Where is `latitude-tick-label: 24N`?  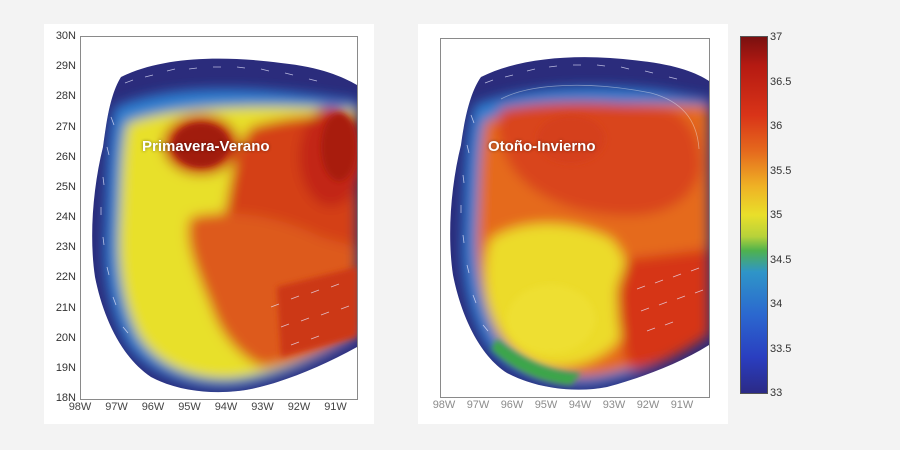 latitude-tick-label: 24N is located at coordinates (65, 217).